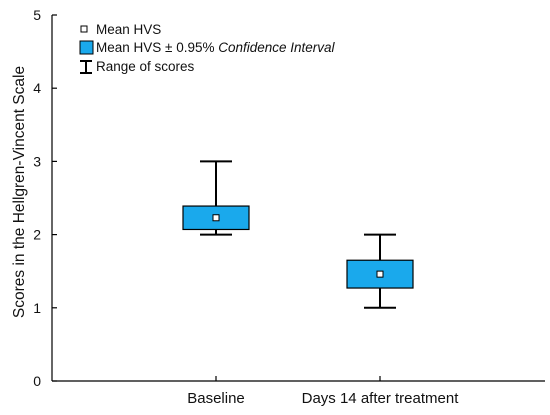 The width and height of the screenshot is (550, 415). Describe the element at coordinates (130, 47) in the screenshot. I see `legend-ci-label-part: Mean HVS` at that location.